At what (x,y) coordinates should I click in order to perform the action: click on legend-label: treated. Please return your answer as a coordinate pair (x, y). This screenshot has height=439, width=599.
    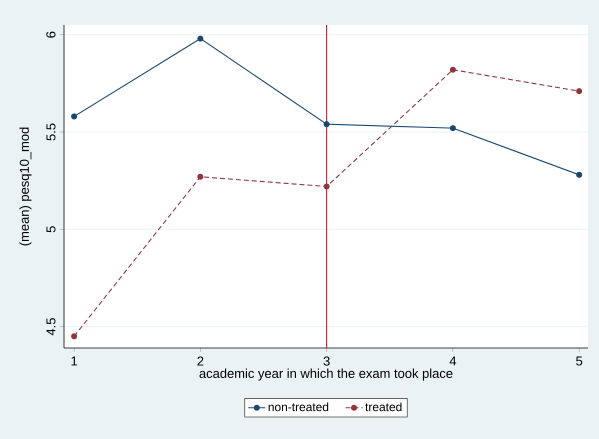
    Looking at the image, I should click on (383, 407).